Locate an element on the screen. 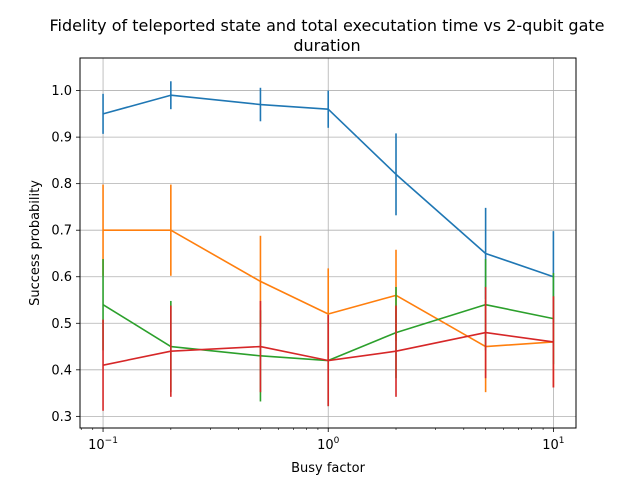  y-tick-label: 0.5 is located at coordinates (61, 324).